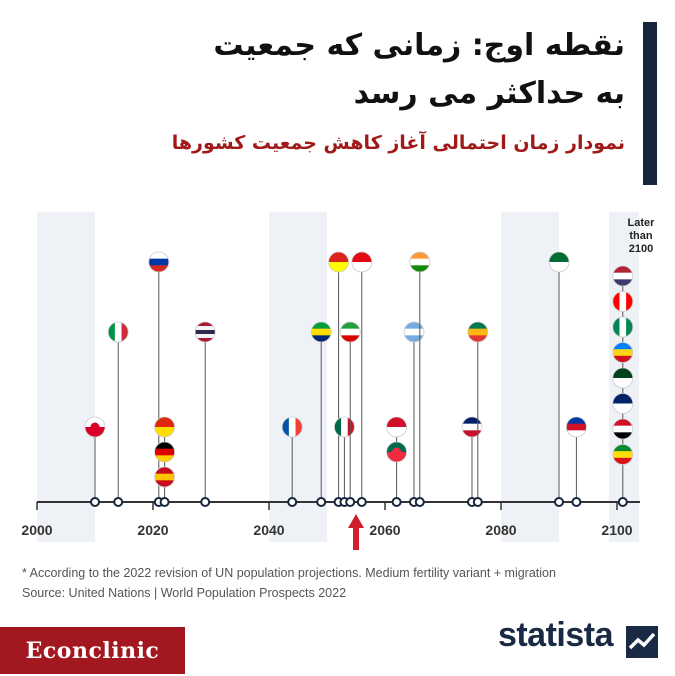  I want to click on year-dot-indonesia, so click(396, 502).